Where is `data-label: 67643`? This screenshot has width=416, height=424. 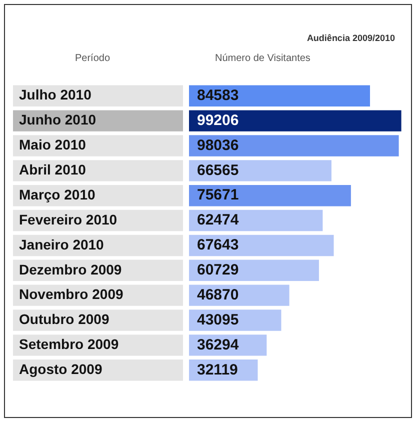
data-label: 67643 is located at coordinates (218, 245).